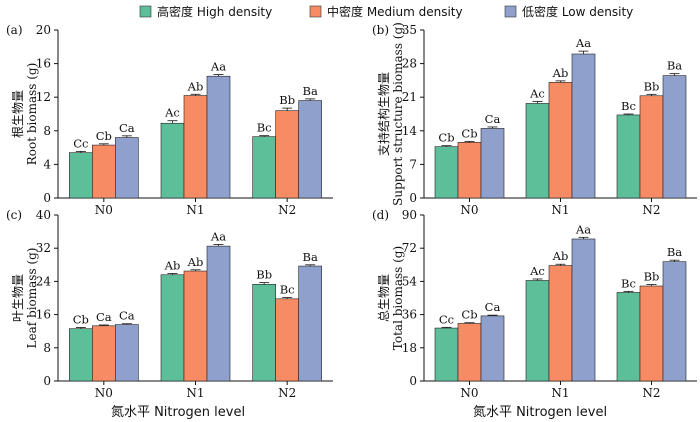 This screenshot has width=700, height=422. What do you see at coordinates (14, 30) in the screenshot?
I see `panel-label: (a)` at bounding box center [14, 30].